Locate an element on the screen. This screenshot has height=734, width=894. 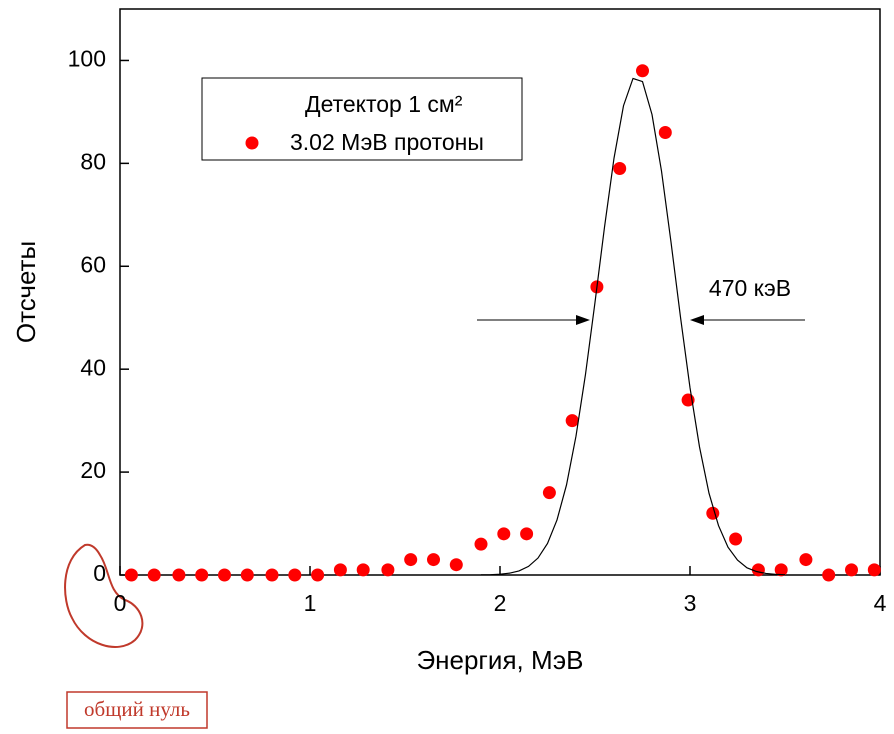
y-axis-label: Отсчеты is located at coordinates (26, 292).